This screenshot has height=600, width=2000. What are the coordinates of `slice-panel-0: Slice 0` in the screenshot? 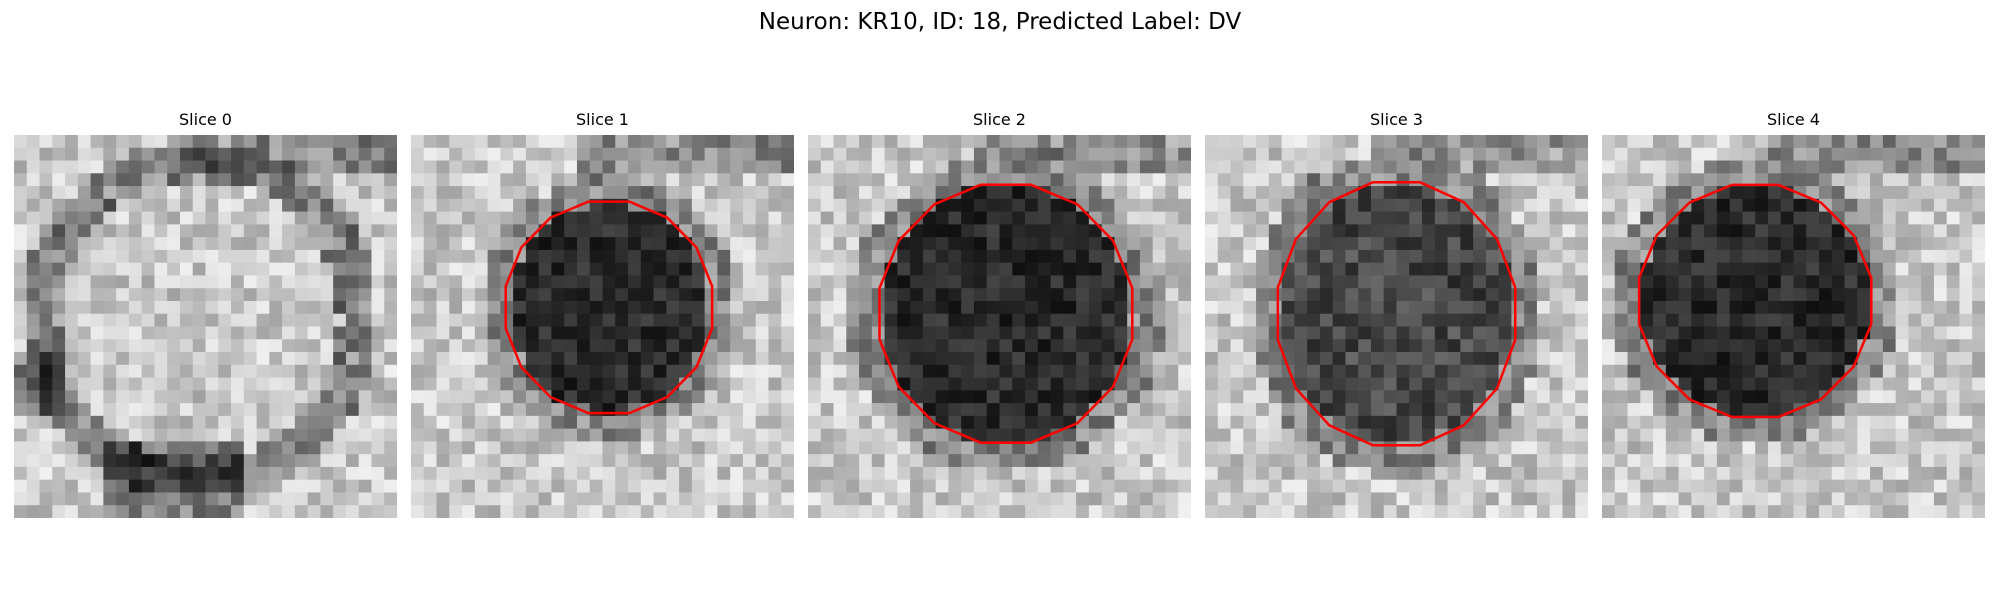 It's located at (205, 311).